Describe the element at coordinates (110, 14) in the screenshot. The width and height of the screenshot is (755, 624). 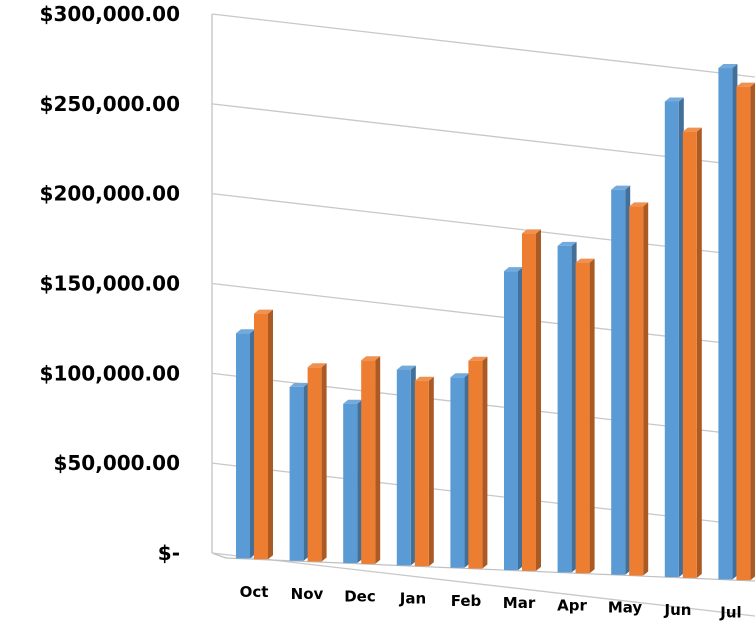
I see `y-tick-label: $300,000.00` at that location.